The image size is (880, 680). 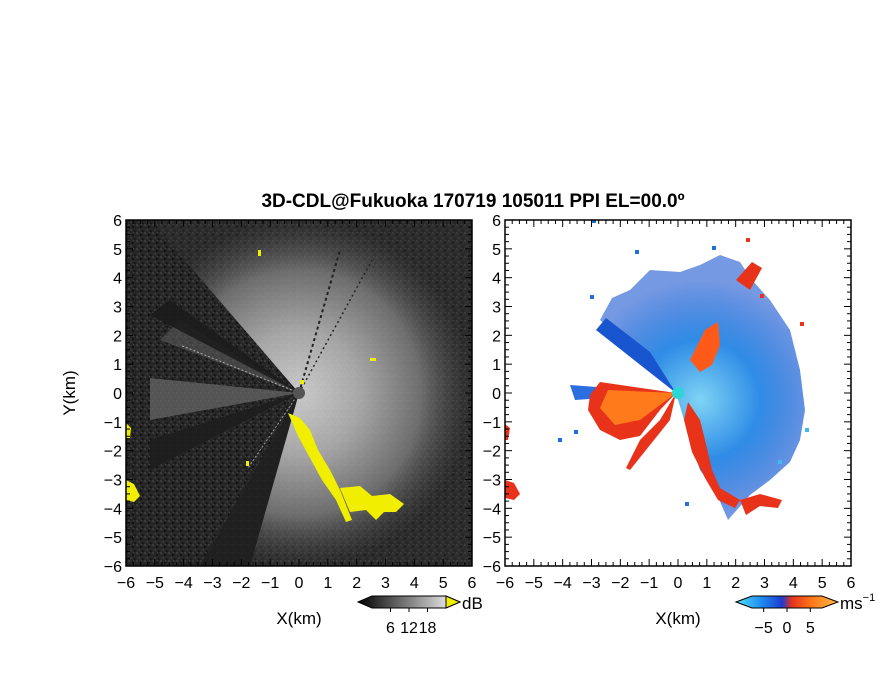 What do you see at coordinates (869, 598) in the screenshot?
I see `right-colorbar-unit-exponent: −1` at bounding box center [869, 598].